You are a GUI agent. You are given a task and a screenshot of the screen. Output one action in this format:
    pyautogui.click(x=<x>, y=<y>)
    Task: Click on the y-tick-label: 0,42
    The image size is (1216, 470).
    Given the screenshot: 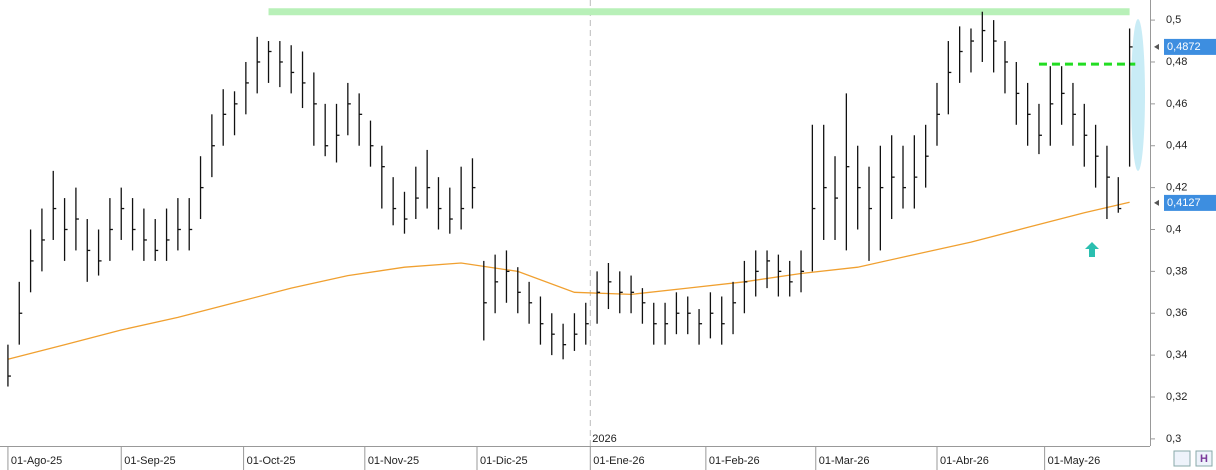 What is the action you would take?
    pyautogui.click(x=1176, y=188)
    